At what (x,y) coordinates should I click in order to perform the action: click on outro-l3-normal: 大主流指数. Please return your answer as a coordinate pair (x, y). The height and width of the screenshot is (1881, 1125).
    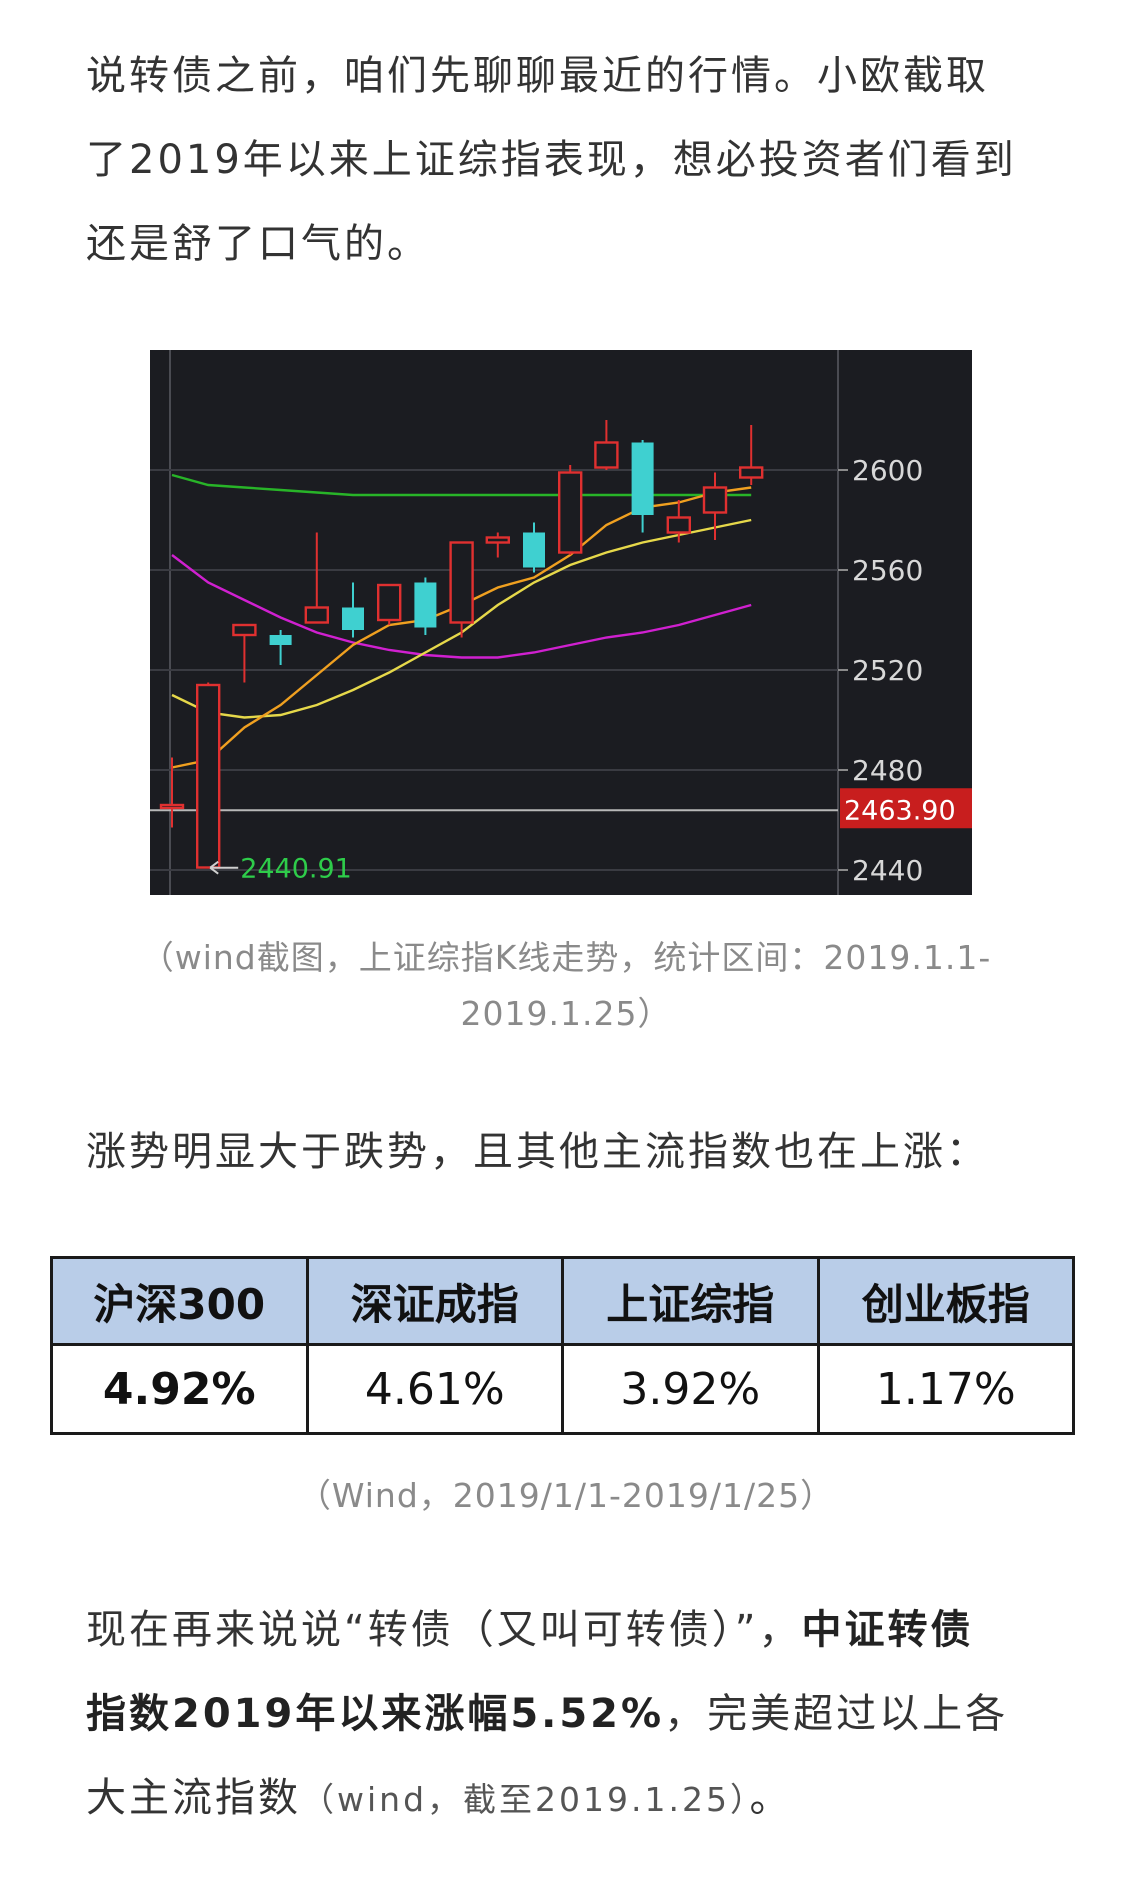
    Looking at the image, I should click on (193, 1798).